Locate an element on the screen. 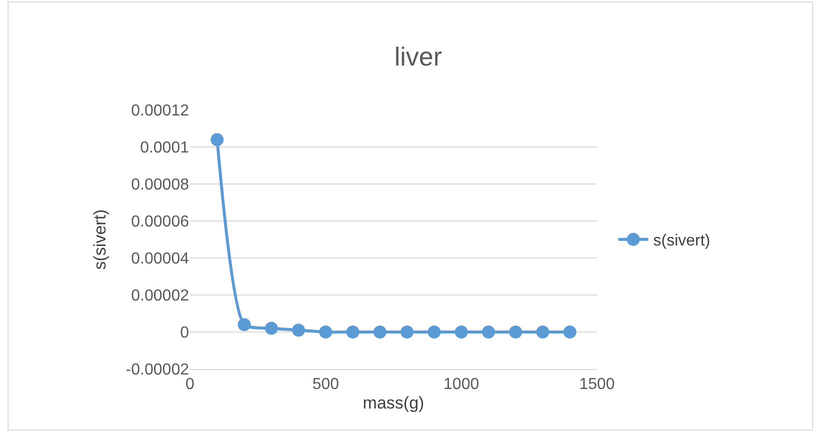 Image resolution: width=820 pixels, height=434 pixels. y-tick-label: 0.00008 is located at coordinates (160, 185).